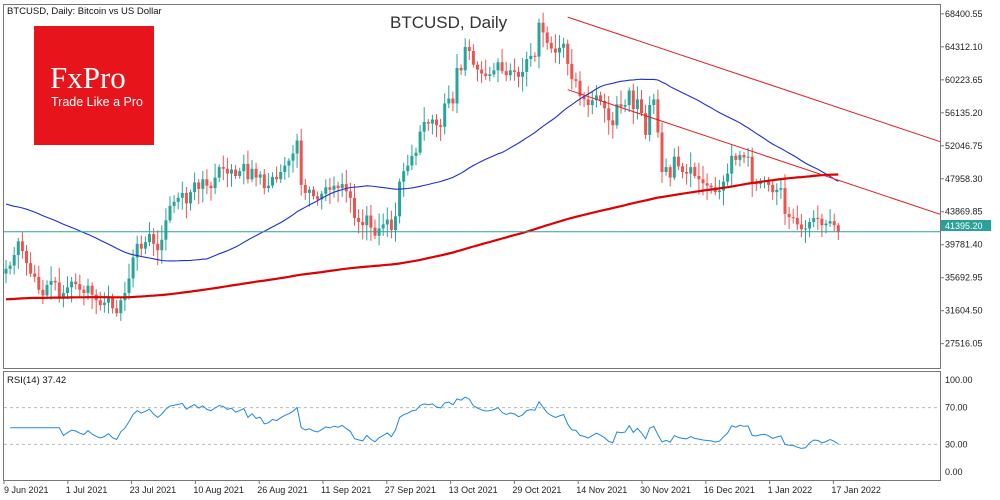  Describe the element at coordinates (153, 490) in the screenshot. I see `time-axis-label: 23 Jul 2021` at that location.